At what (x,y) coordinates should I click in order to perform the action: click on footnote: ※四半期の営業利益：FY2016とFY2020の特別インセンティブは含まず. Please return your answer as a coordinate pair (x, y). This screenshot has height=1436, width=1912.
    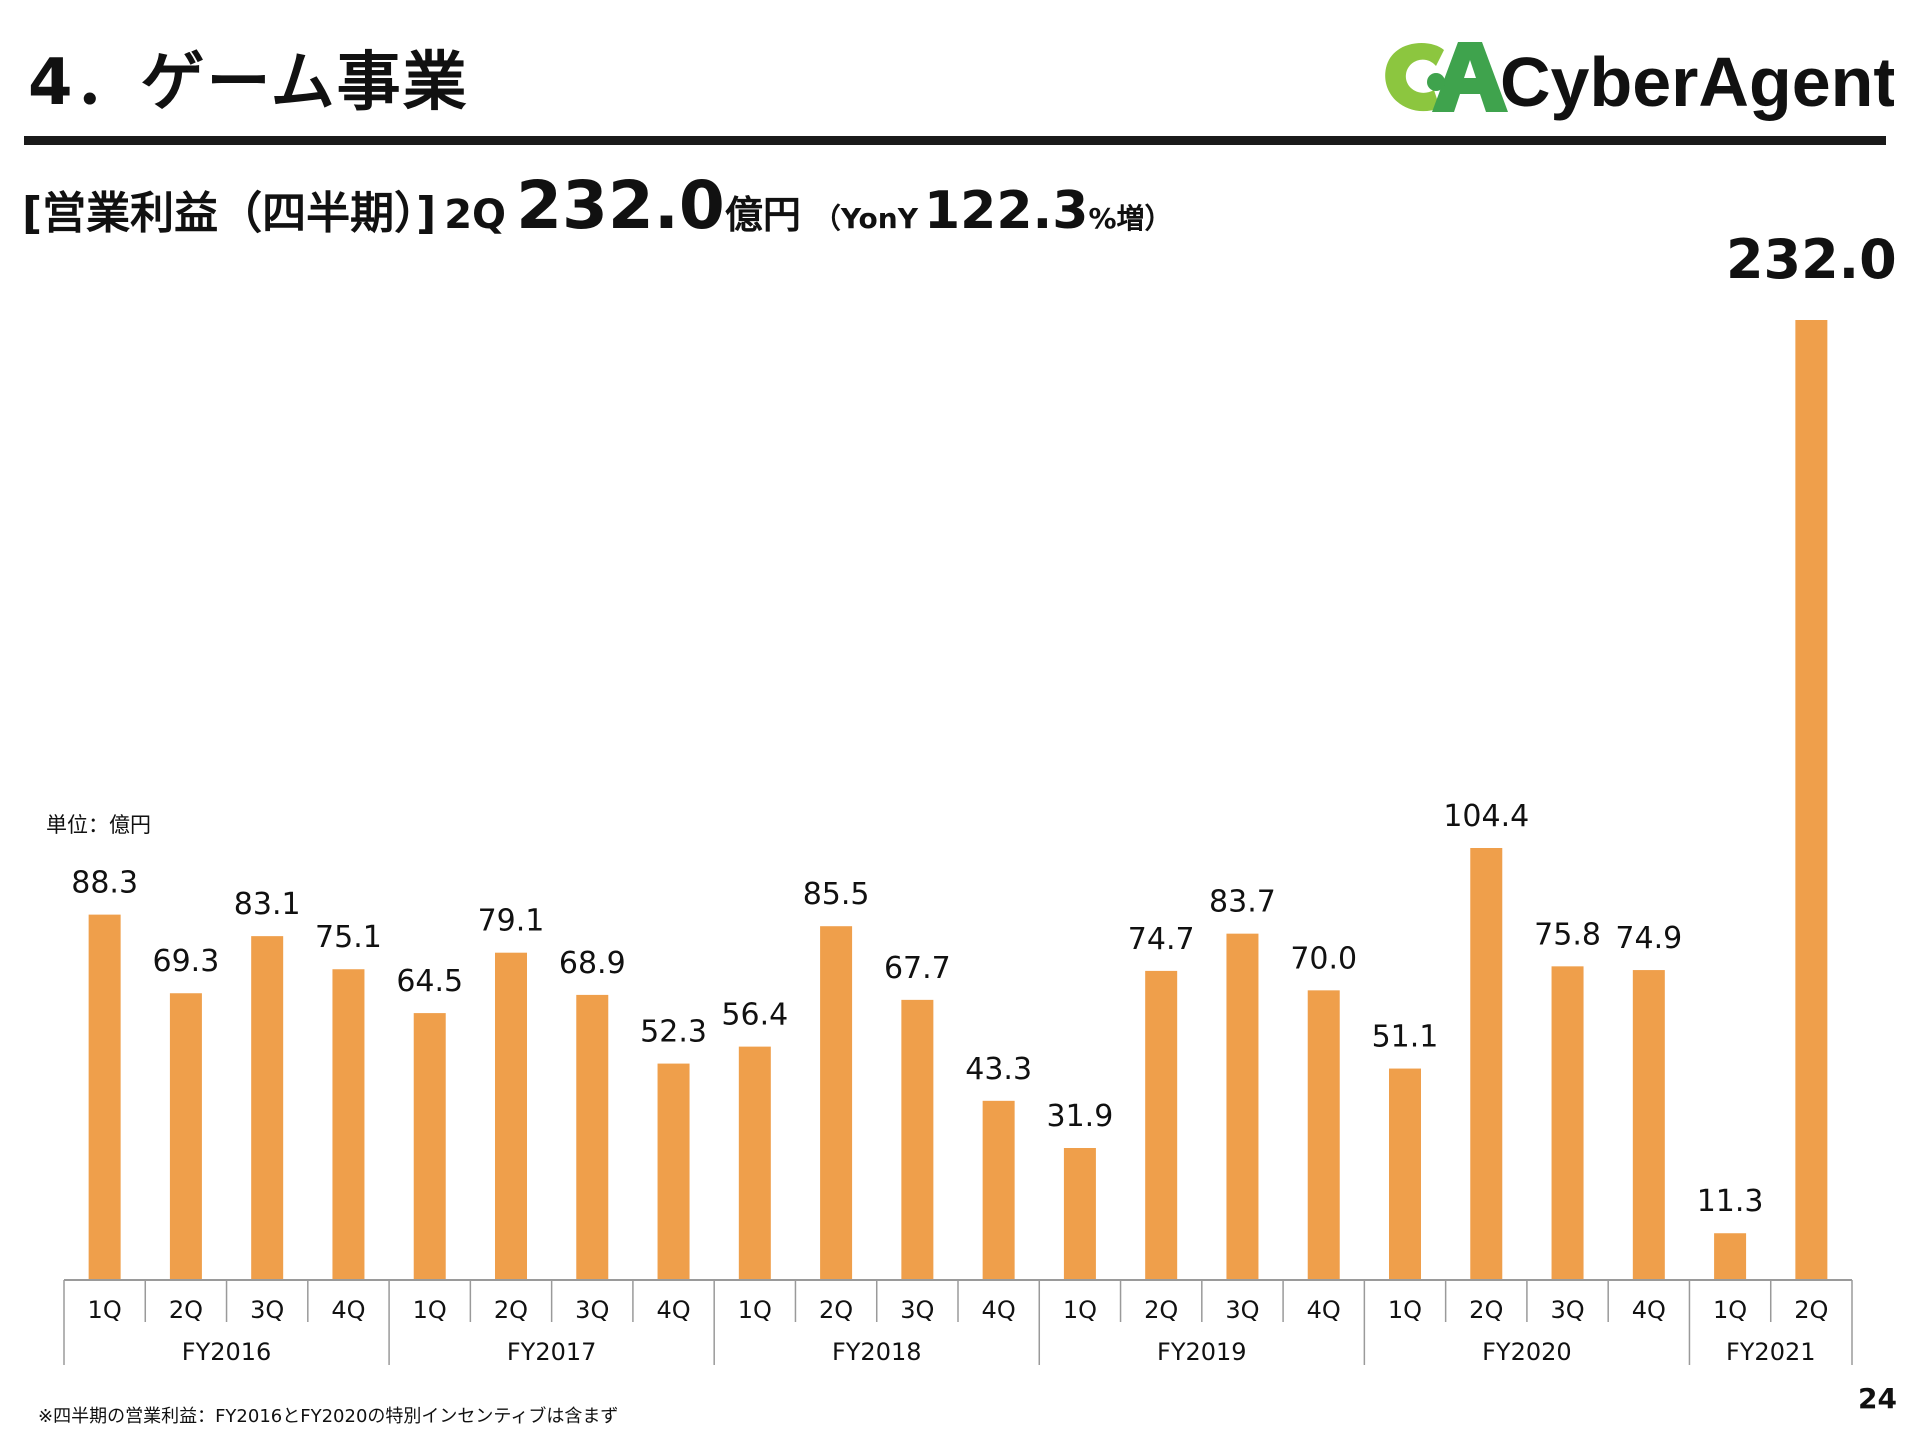
    Looking at the image, I should click on (328, 1416).